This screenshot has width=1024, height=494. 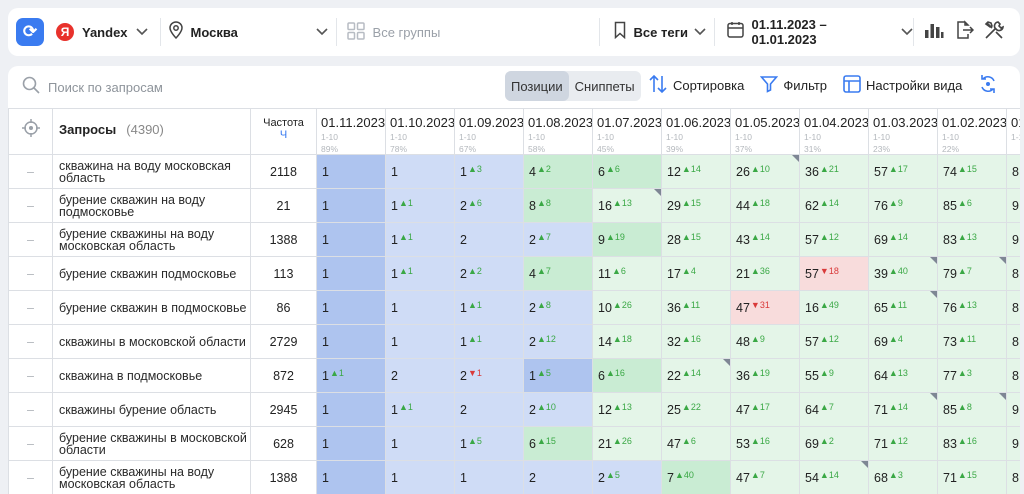 I want to click on position-cell: 57▲17, so click(x=903, y=171).